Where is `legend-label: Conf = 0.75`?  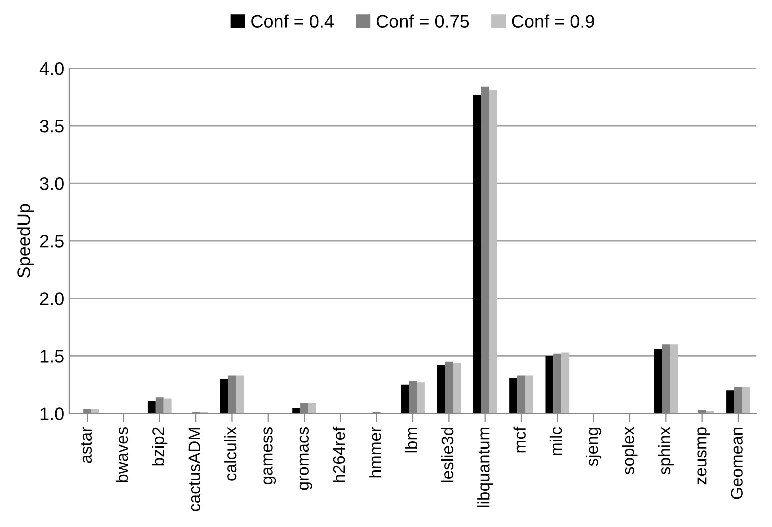 legend-label: Conf = 0.75 is located at coordinates (423, 21).